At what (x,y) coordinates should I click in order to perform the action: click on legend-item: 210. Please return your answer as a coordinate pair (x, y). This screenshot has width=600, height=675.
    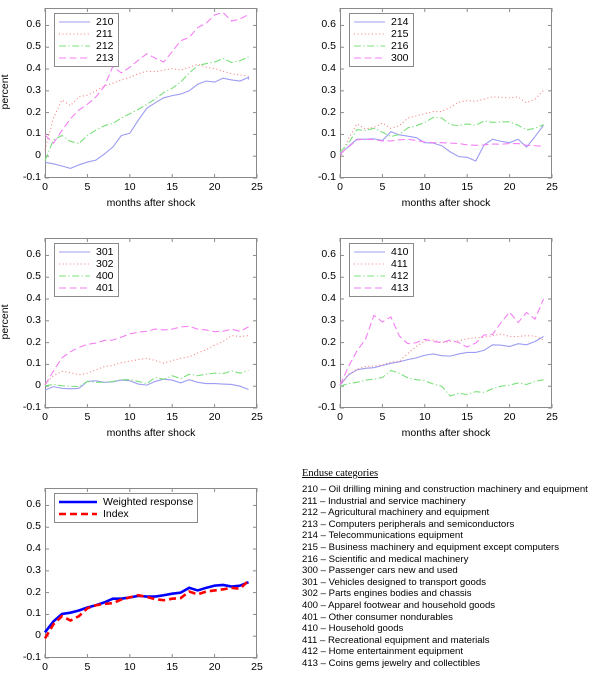
    Looking at the image, I should click on (86, 22).